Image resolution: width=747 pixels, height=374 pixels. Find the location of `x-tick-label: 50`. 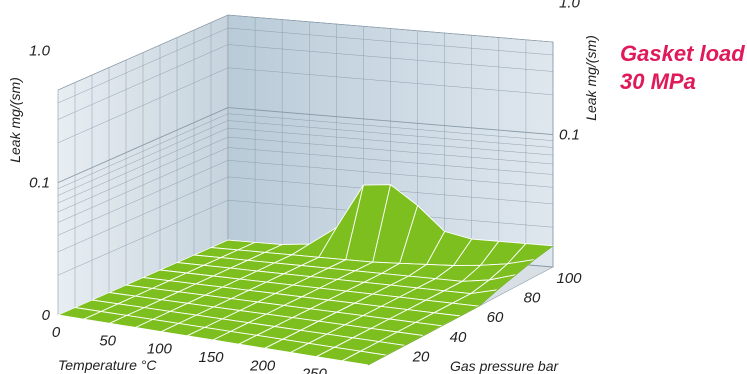

x-tick-label: 50 is located at coordinates (107, 340).